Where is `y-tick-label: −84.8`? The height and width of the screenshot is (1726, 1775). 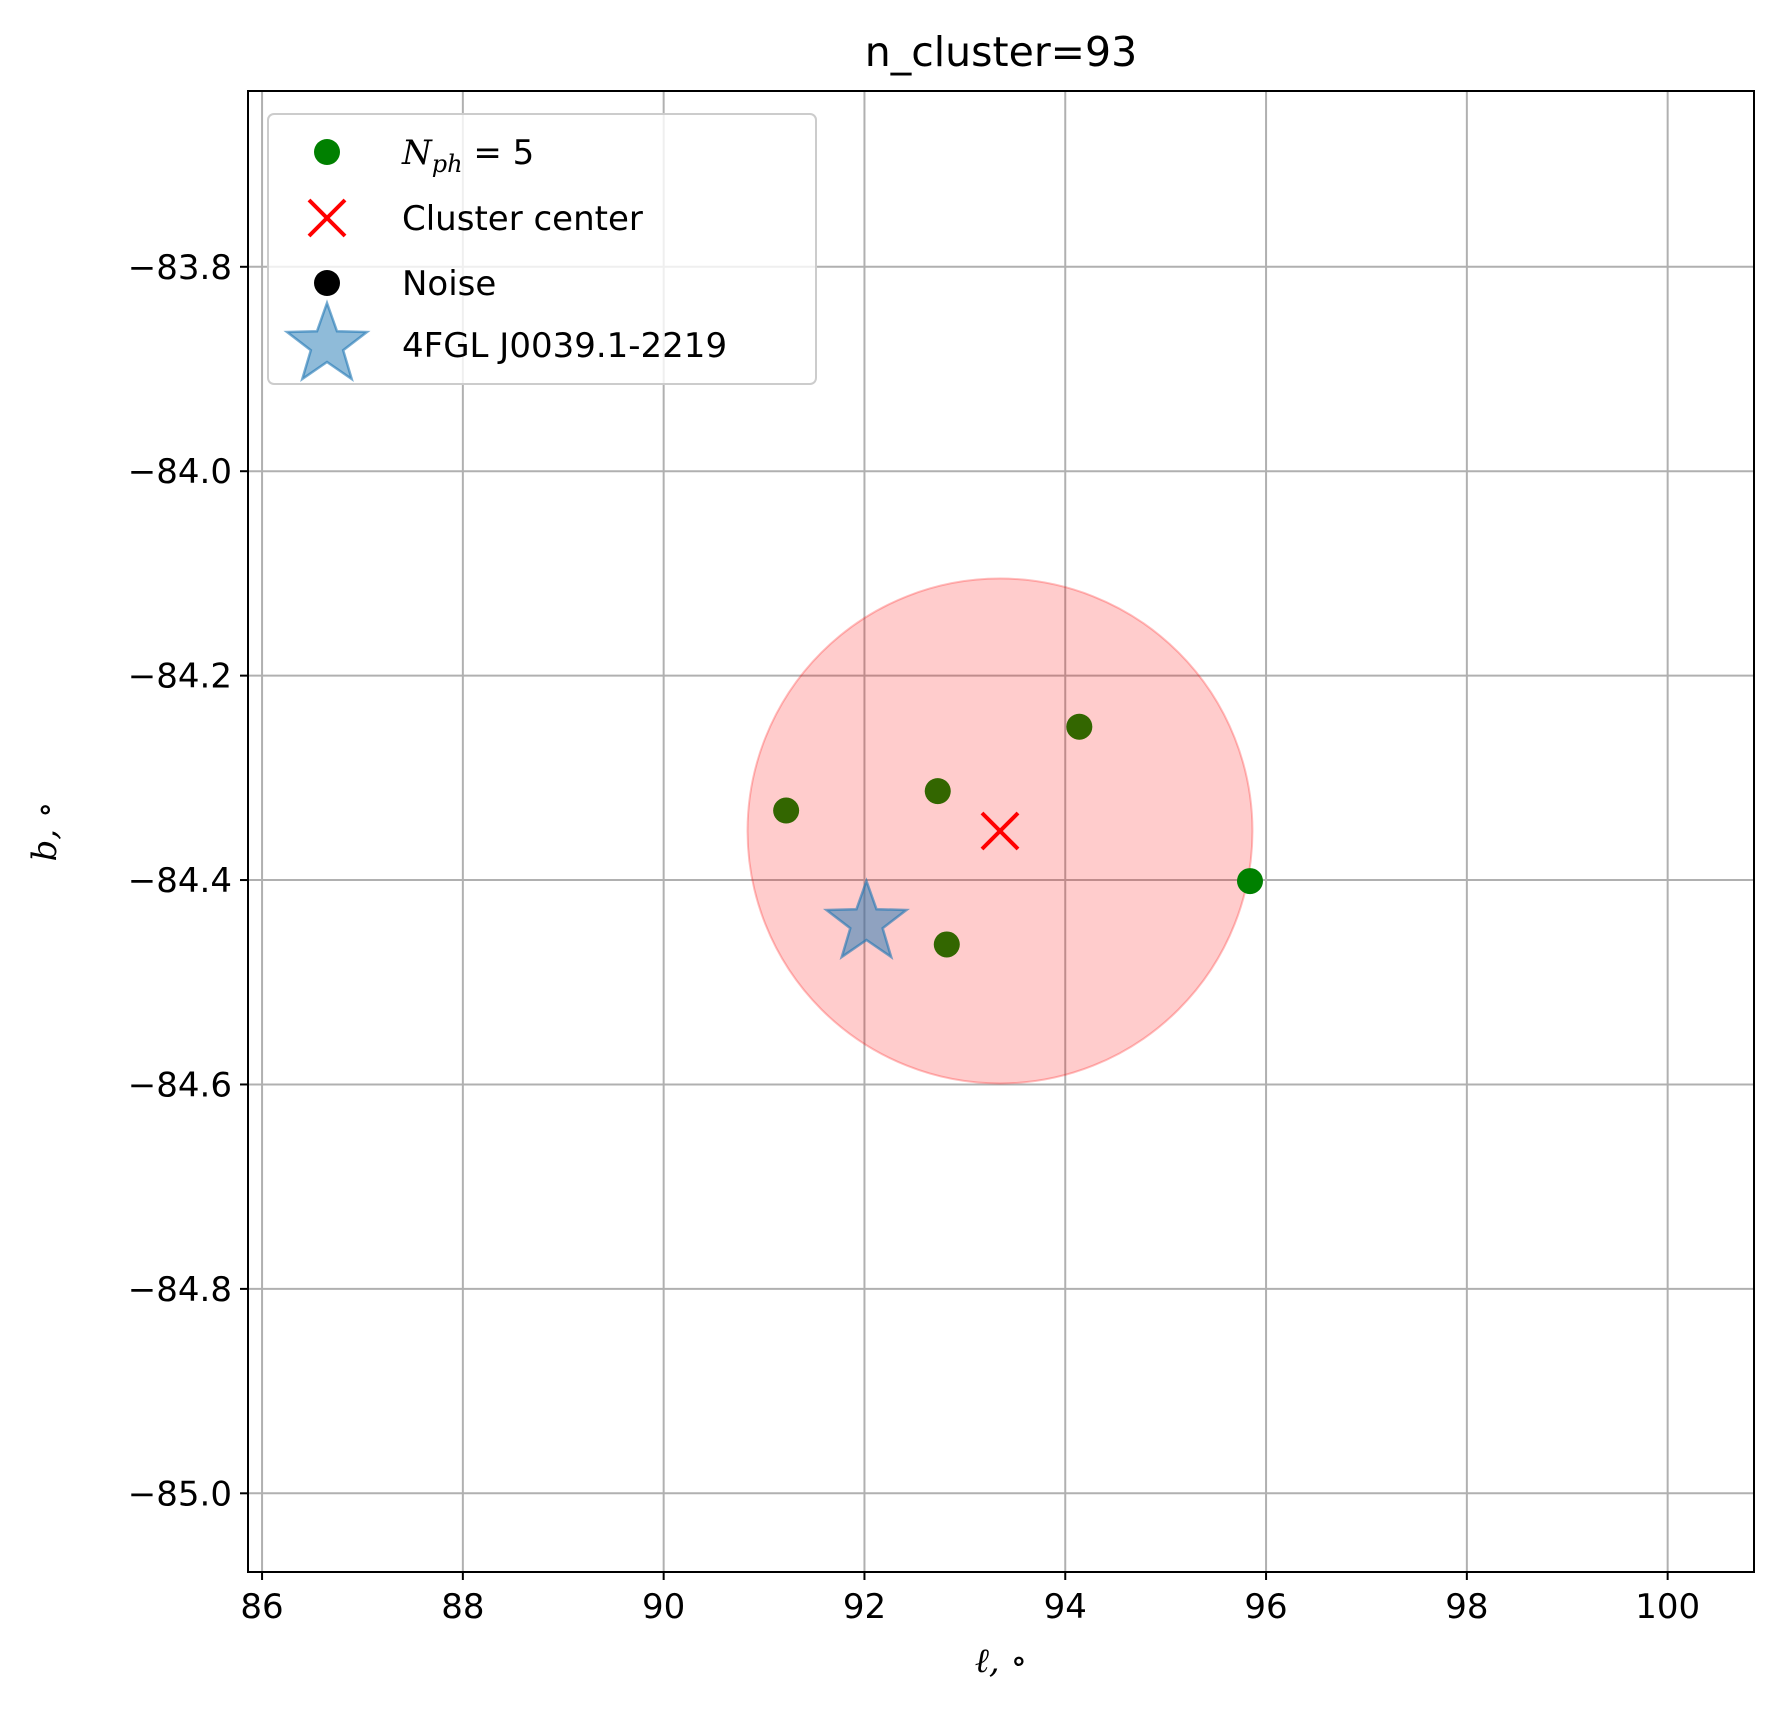 y-tick-label: −84.8 is located at coordinates (180, 1290).